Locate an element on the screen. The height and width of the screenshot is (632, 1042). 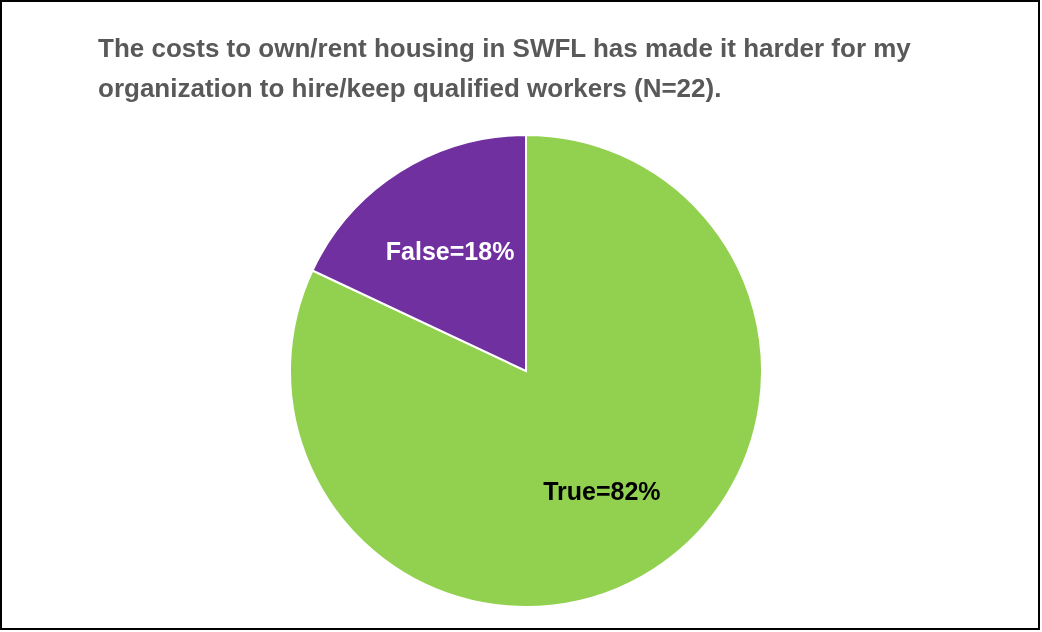
slice-label: True=82% is located at coordinates (602, 490).